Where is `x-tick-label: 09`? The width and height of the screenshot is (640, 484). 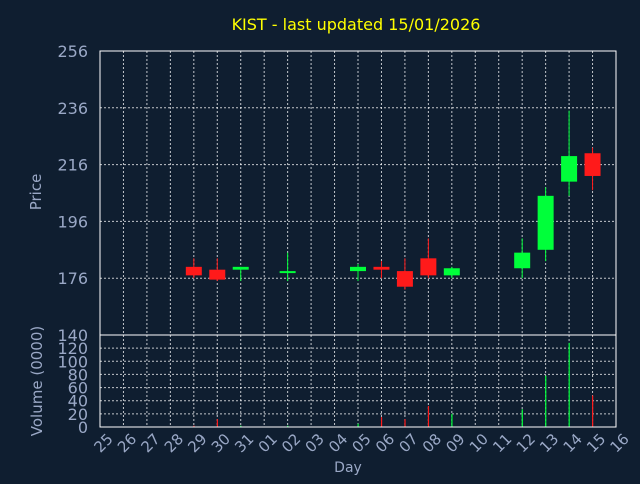
x-tick-label: 09 is located at coordinates (455, 443).